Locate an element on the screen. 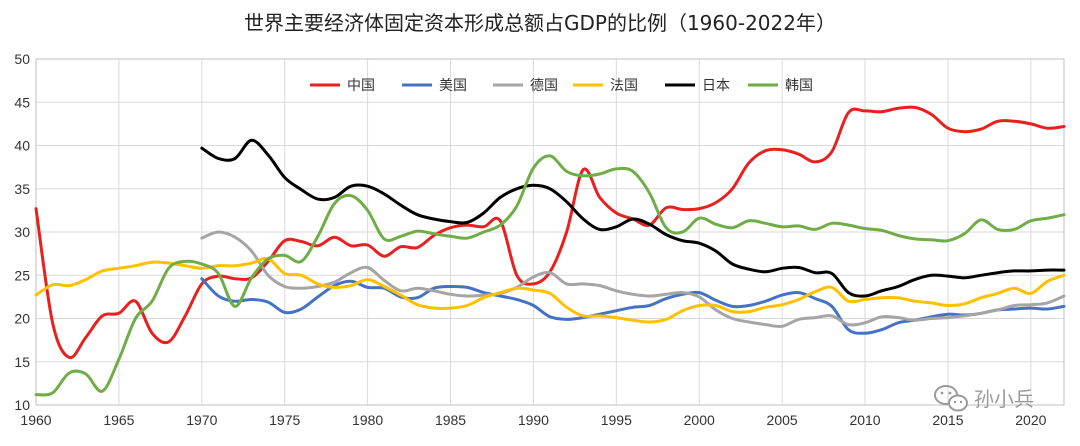 Image resolution: width=1080 pixels, height=446 pixels. legend-item: 法国 is located at coordinates (605, 86).